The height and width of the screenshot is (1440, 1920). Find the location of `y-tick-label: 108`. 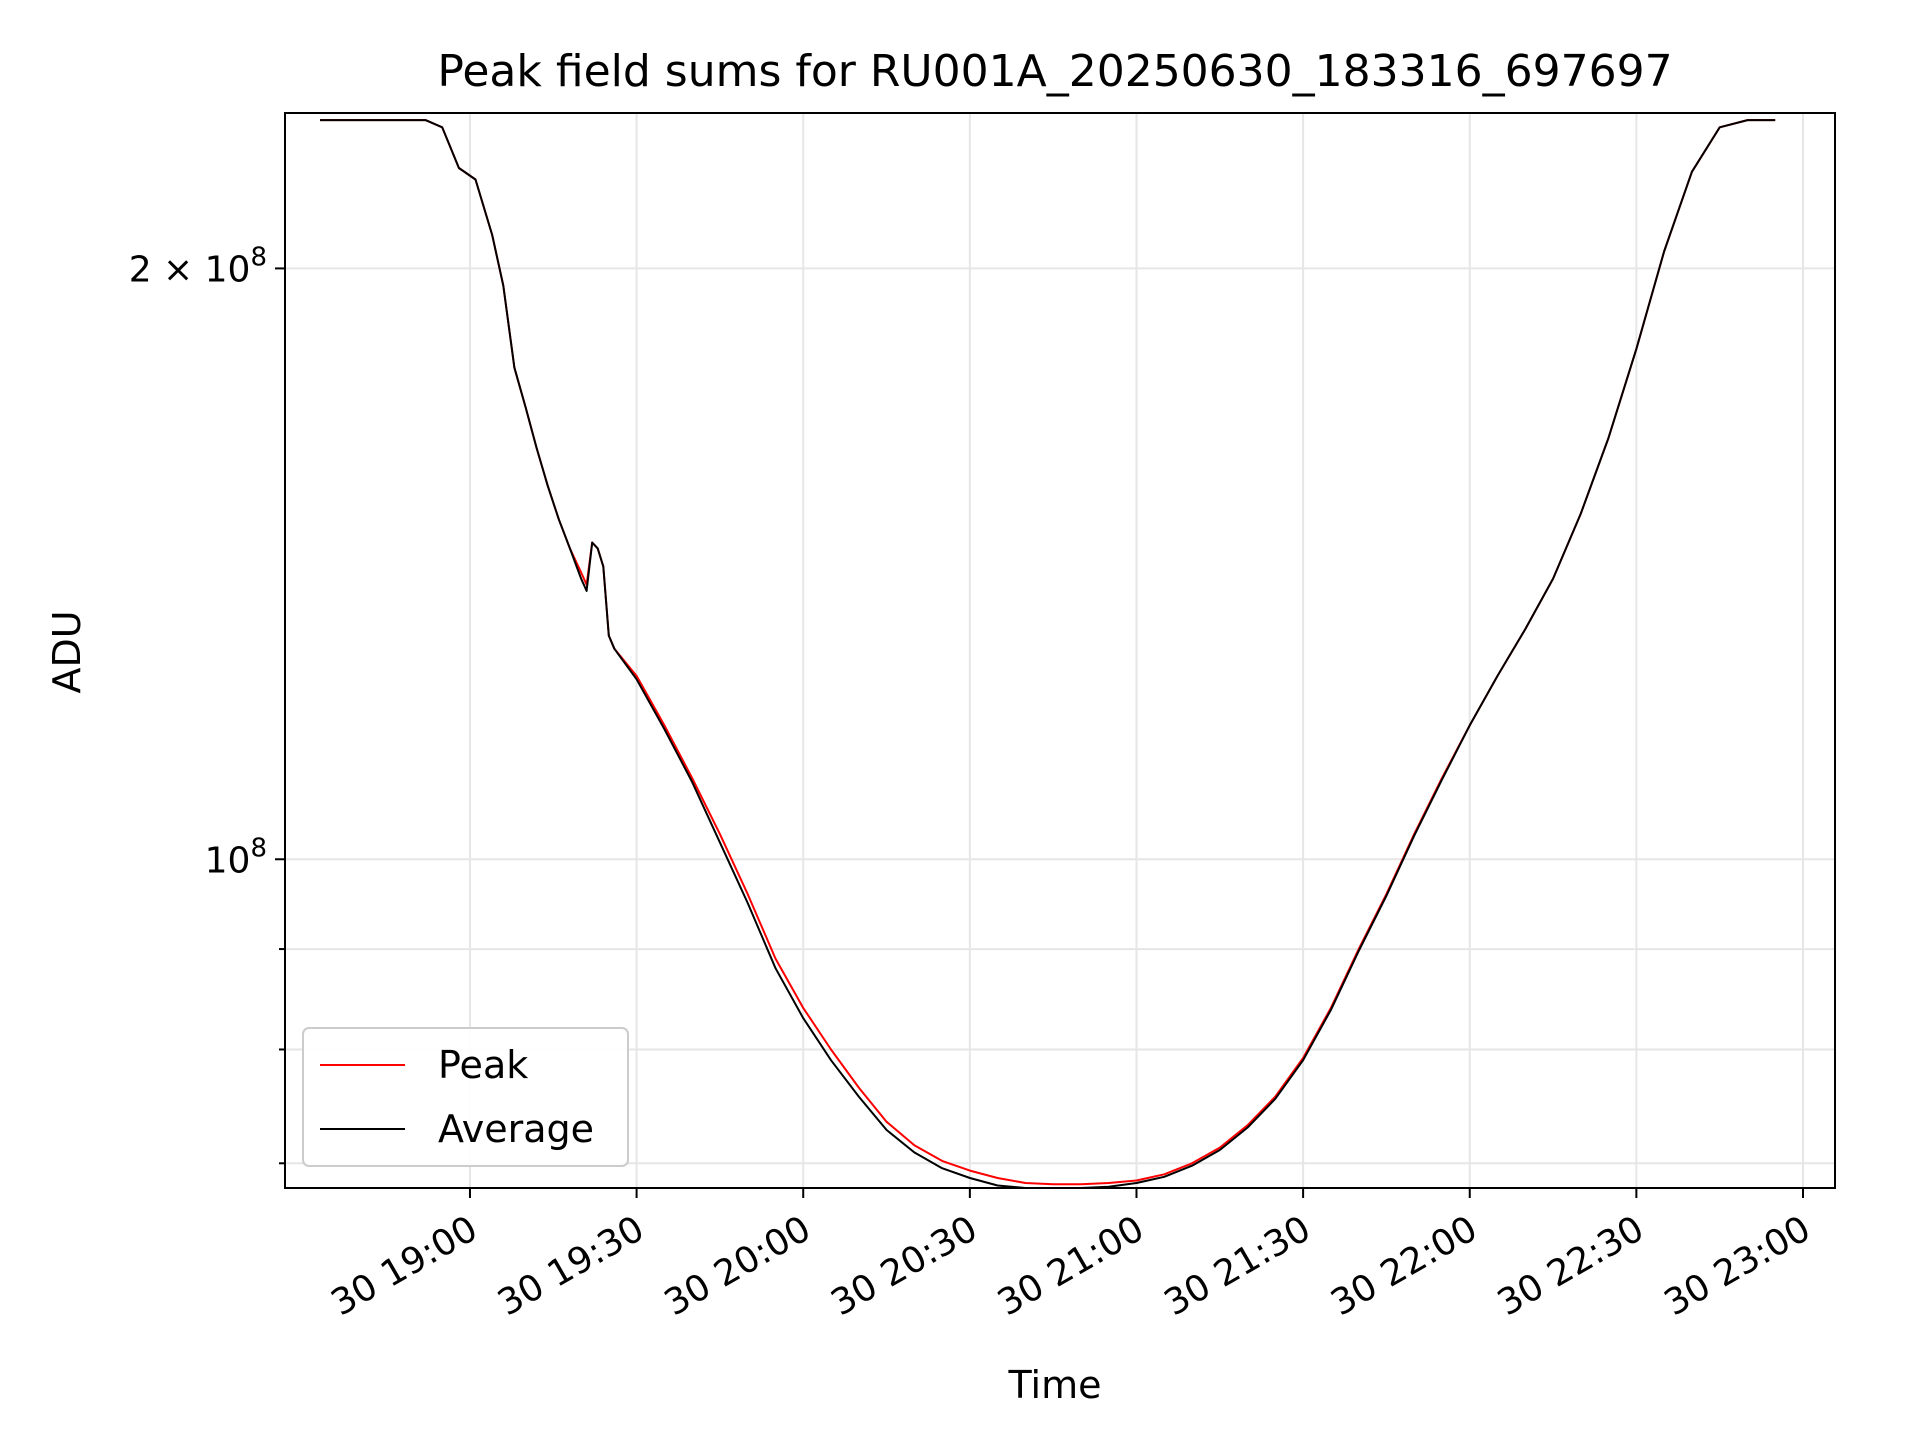

y-tick-label: 108 is located at coordinates (236, 857).